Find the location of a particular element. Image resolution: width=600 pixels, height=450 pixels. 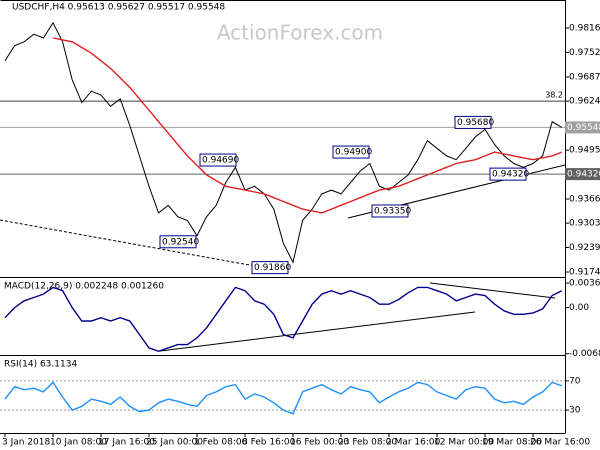

annotation-label: 0.91860 is located at coordinates (272, 268).